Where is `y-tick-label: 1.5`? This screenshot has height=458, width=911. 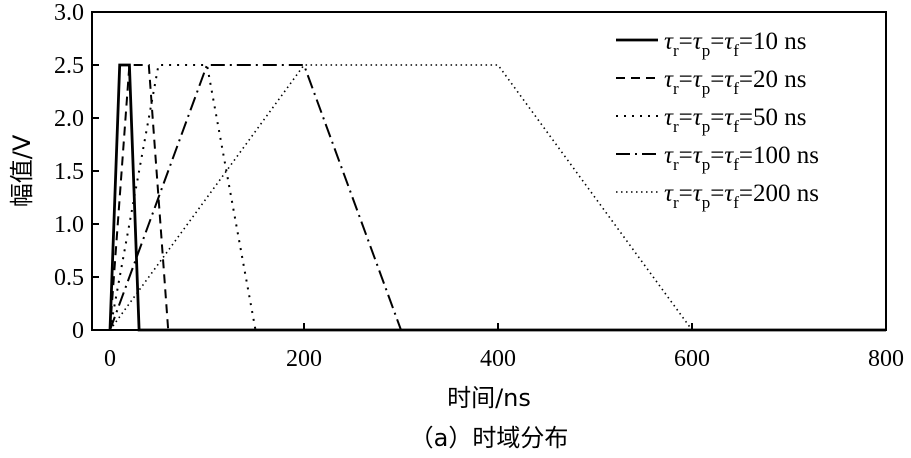
y-tick-label: 1.5 is located at coordinates (69, 172).